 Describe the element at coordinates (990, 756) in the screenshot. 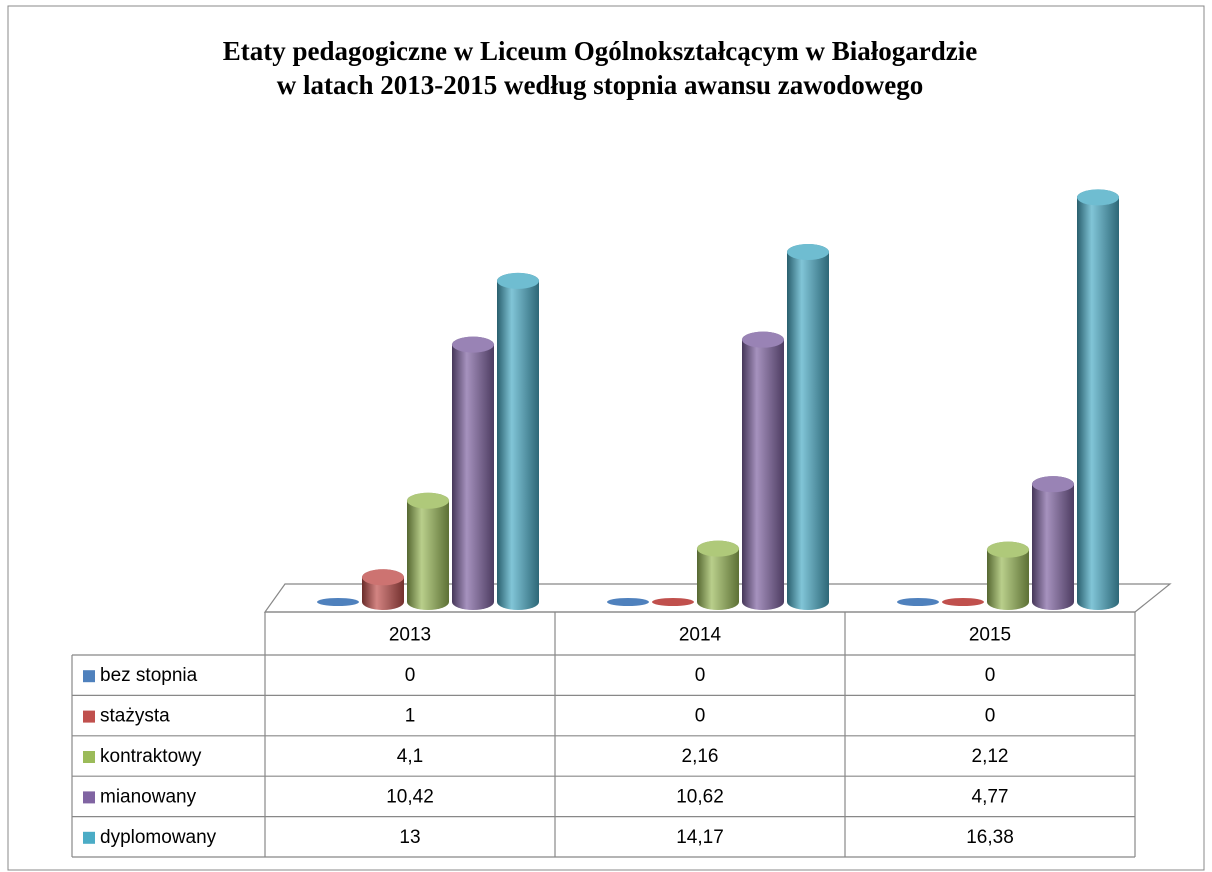

I see `table-value: 2,12` at that location.